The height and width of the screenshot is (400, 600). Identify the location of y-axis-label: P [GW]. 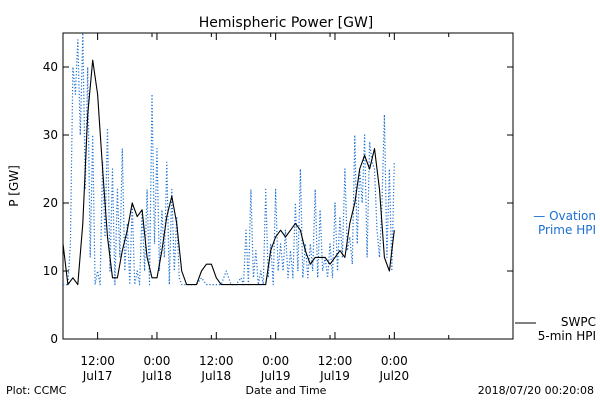
(14, 186).